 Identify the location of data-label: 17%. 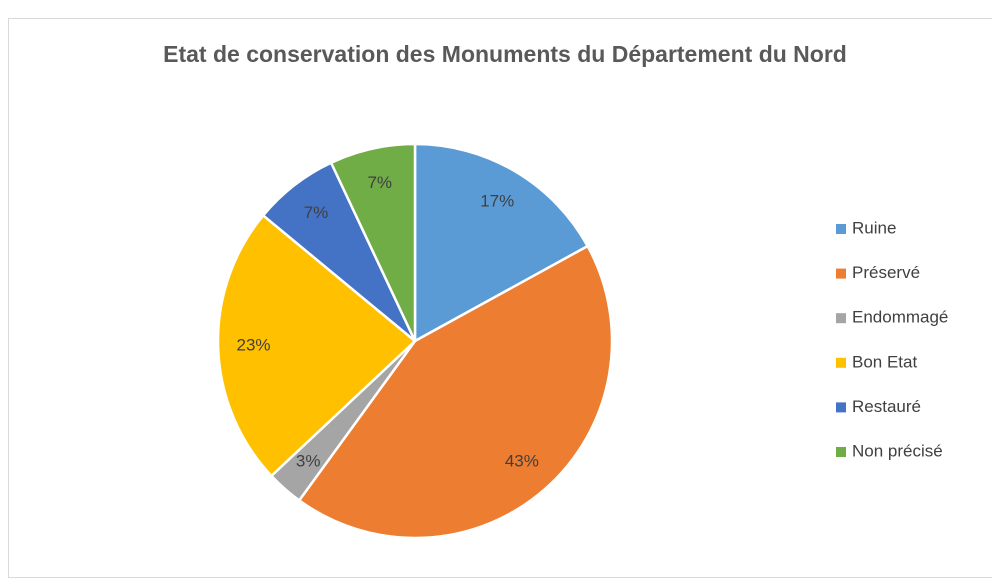
(497, 200).